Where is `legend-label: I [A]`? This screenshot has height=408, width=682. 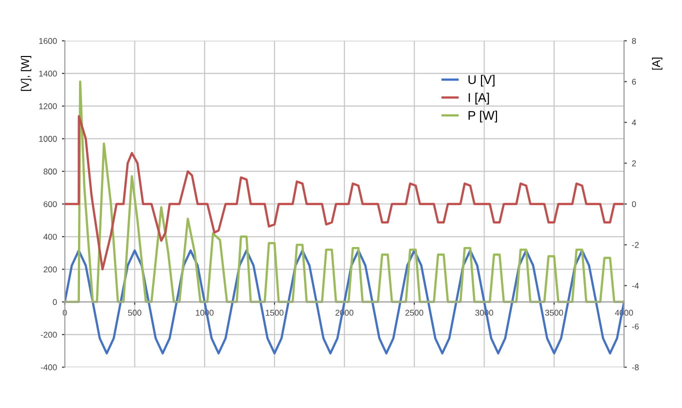
legend-label: I [A] is located at coordinates (478, 98).